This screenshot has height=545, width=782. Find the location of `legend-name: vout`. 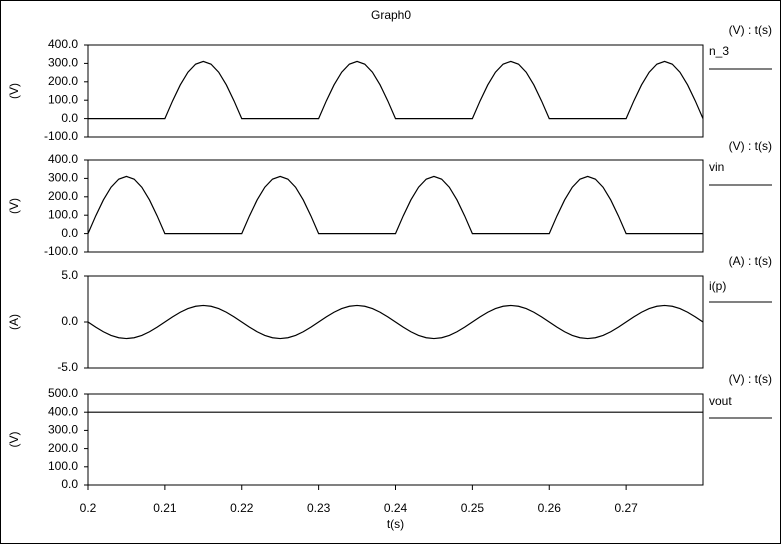

legend-name: vout is located at coordinates (720, 401).